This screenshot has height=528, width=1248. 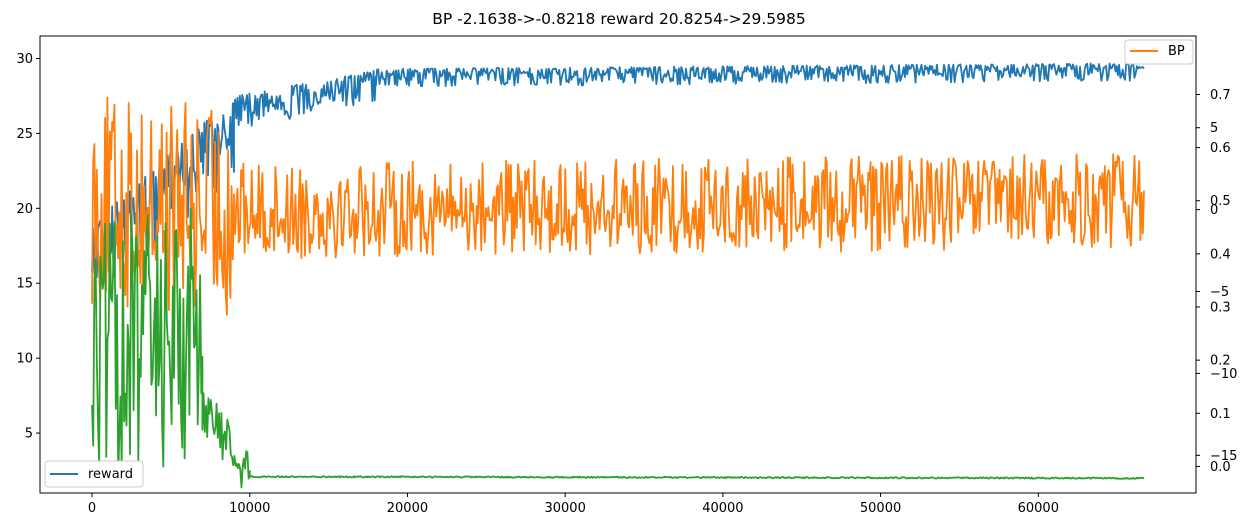 I want to click on x-tick-label: 40000, so click(x=722, y=508).